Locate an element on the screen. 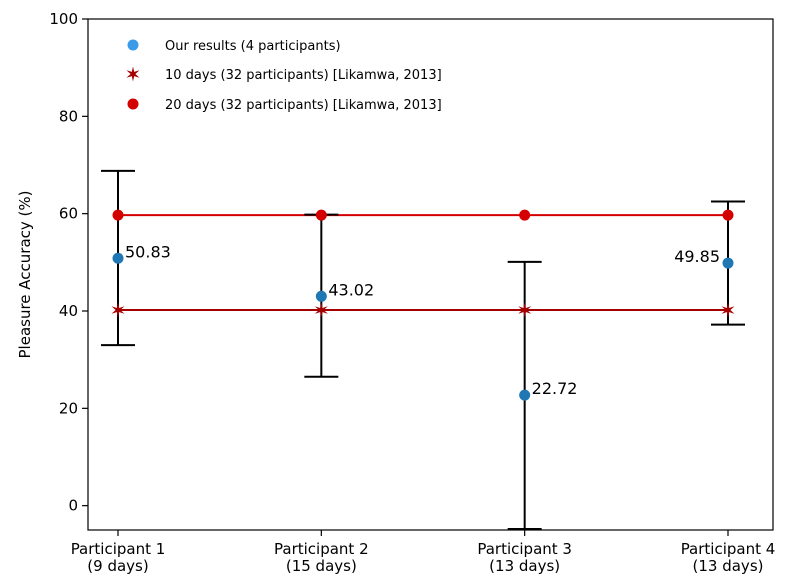 The height and width of the screenshot is (584, 785). x-tick-label: Participant 4 (13 days) is located at coordinates (728, 557).